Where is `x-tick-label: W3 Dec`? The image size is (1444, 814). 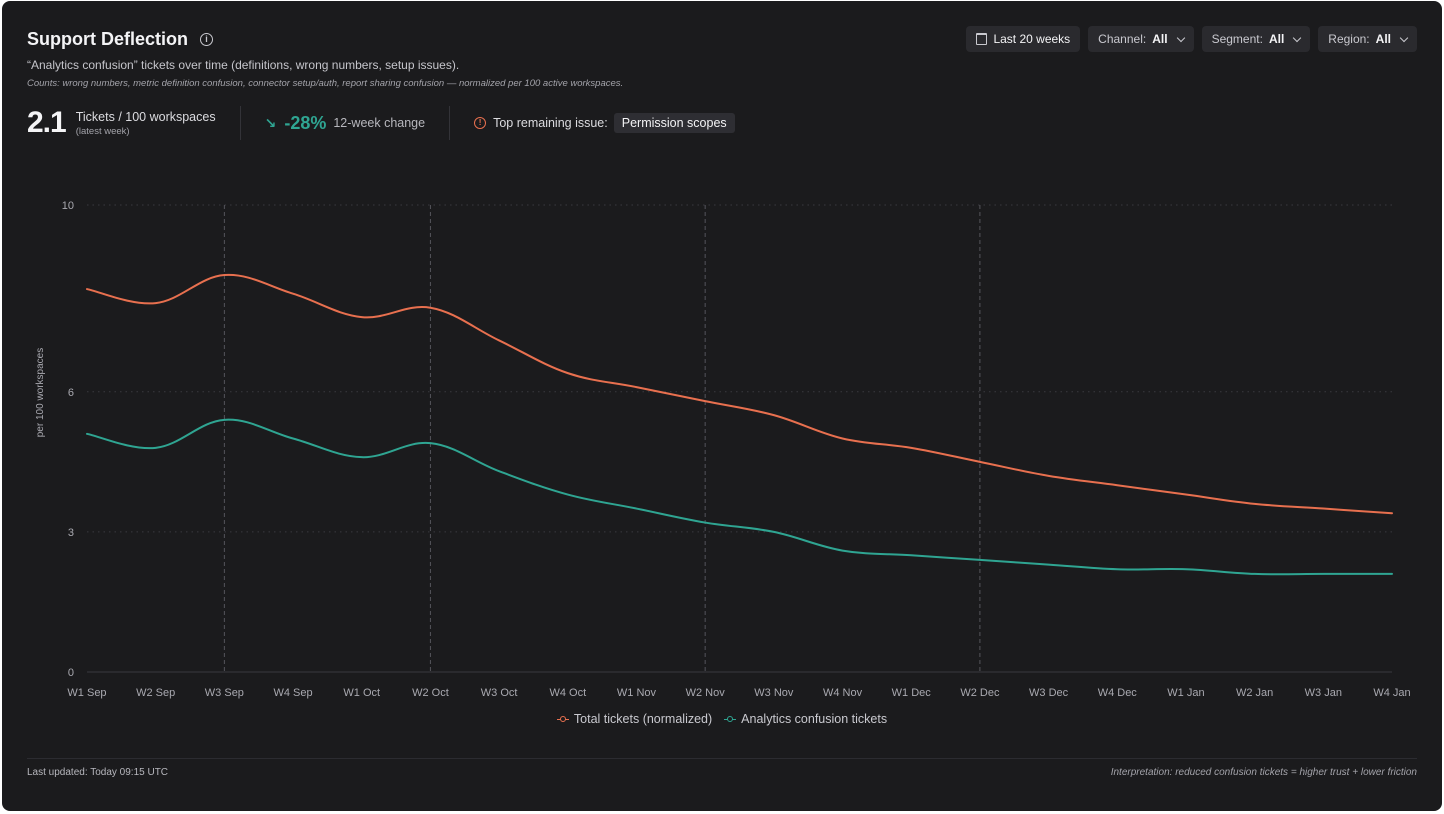 x-tick-label: W3 Dec is located at coordinates (1049, 693).